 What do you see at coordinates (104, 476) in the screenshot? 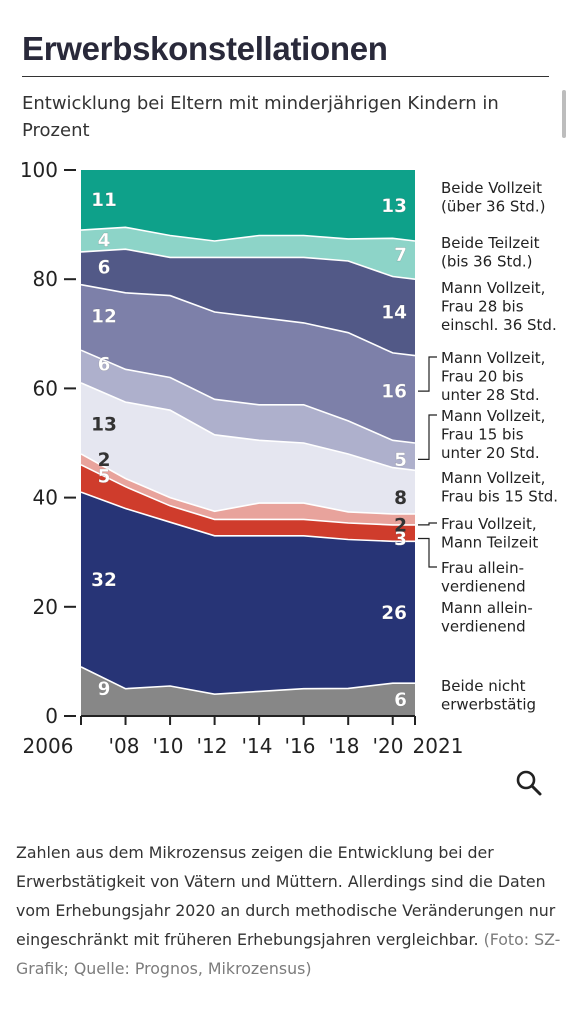
I see `value-label-start-2: 5` at bounding box center [104, 476].